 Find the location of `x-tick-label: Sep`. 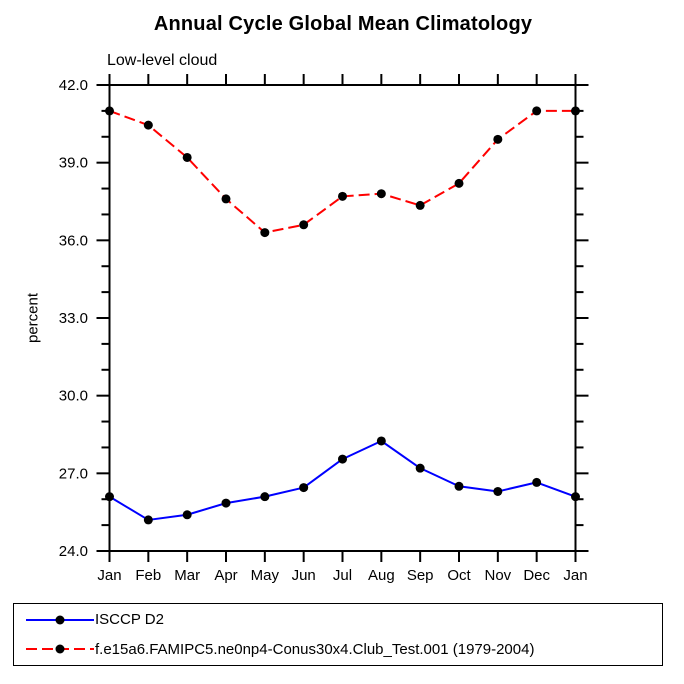

x-tick-label: Sep is located at coordinates (420, 575).